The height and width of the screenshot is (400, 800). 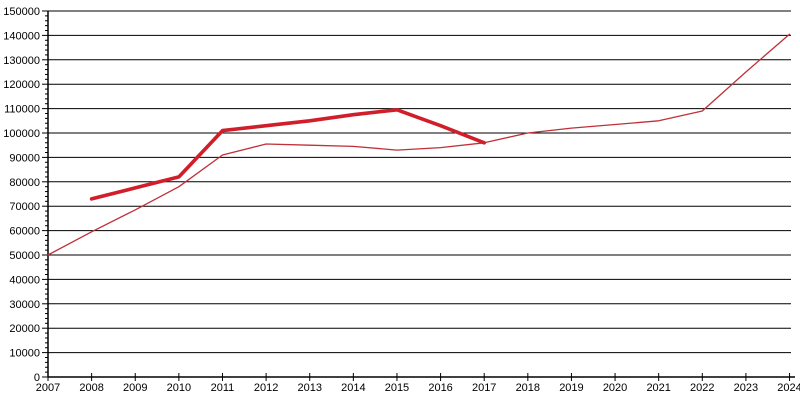 I want to click on y-tick-label: 120000, so click(x=21, y=85).